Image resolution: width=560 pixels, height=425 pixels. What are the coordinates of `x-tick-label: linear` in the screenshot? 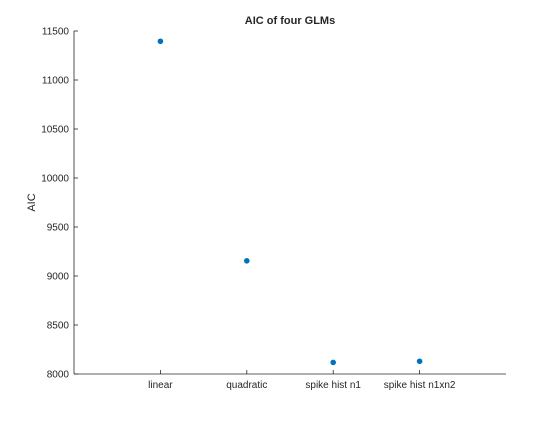 It's located at (160, 385).